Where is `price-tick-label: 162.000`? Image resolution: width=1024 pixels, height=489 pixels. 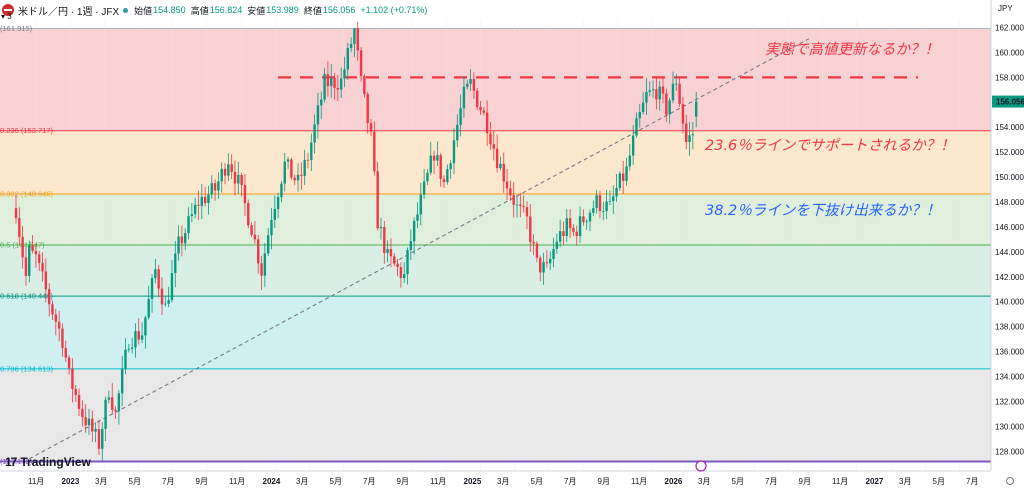 price-tick-label: 162.000 is located at coordinates (1009, 27).